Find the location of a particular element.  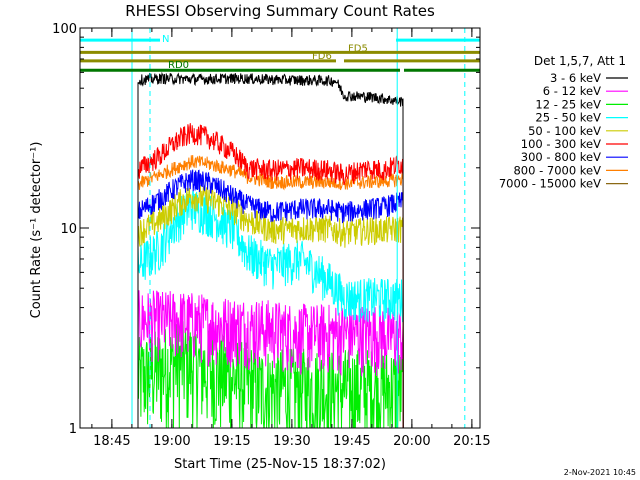

legend-label: 12 - 25 keV is located at coordinates (568, 104).